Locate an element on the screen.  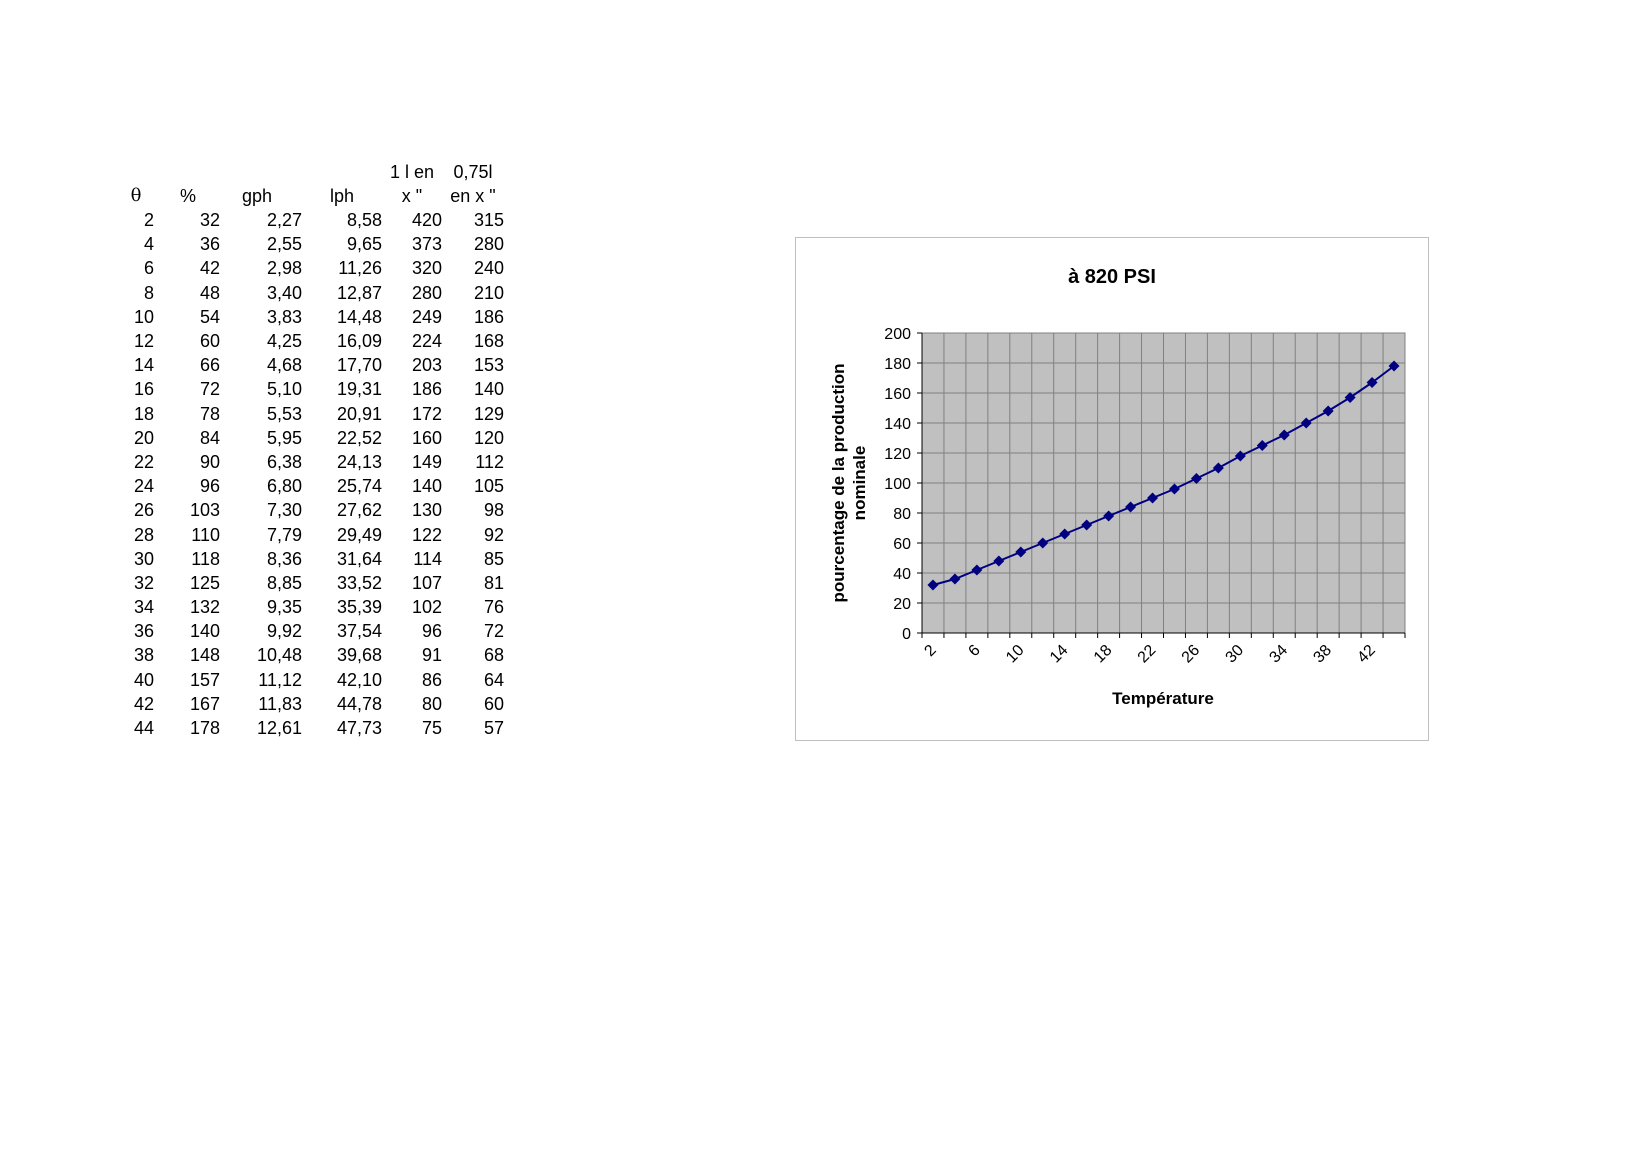
cell-percent: 84 is located at coordinates (209, 437).